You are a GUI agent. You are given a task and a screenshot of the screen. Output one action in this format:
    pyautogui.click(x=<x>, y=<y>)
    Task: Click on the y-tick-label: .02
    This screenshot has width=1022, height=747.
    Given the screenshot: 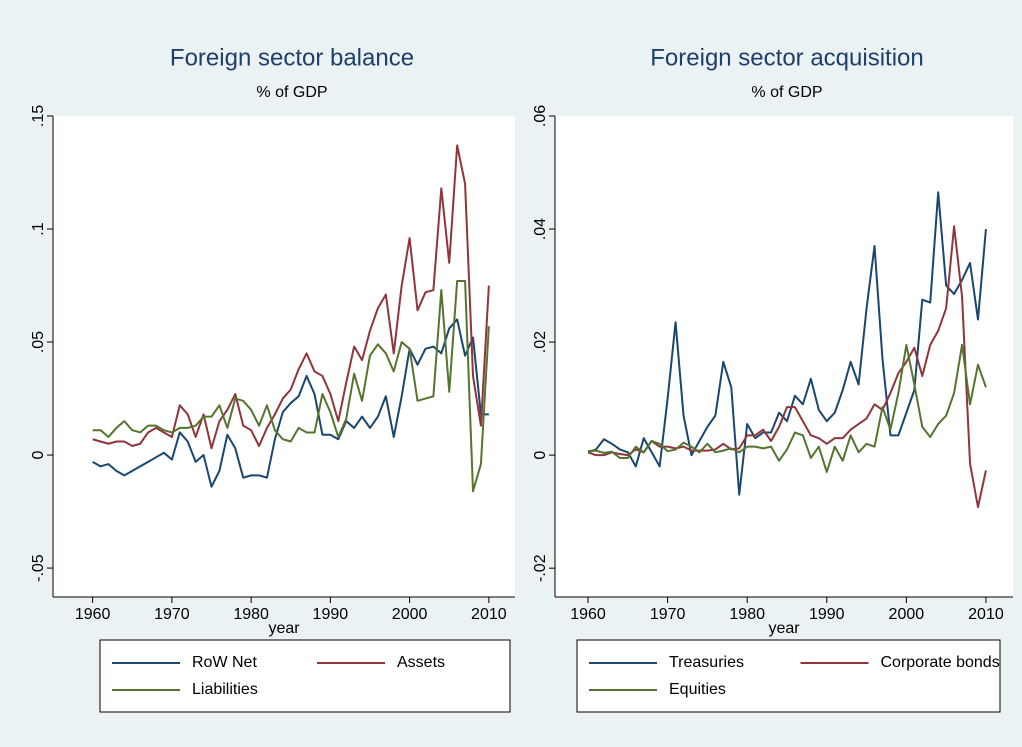 What is the action you would take?
    pyautogui.click(x=540, y=342)
    